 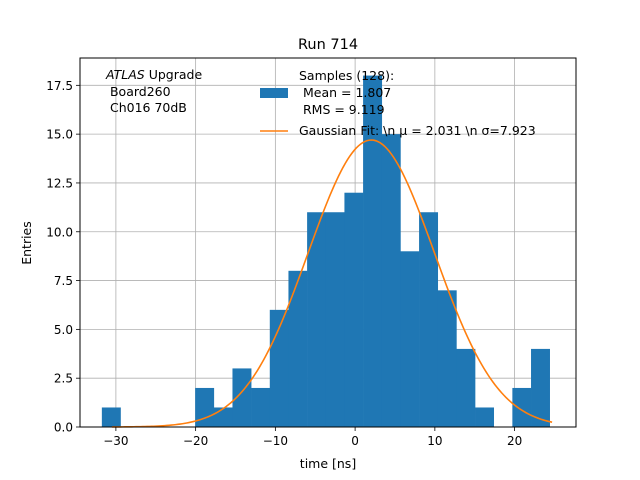 What do you see at coordinates (63, 281) in the screenshot?
I see `y-tick-label: 7.5` at bounding box center [63, 281].